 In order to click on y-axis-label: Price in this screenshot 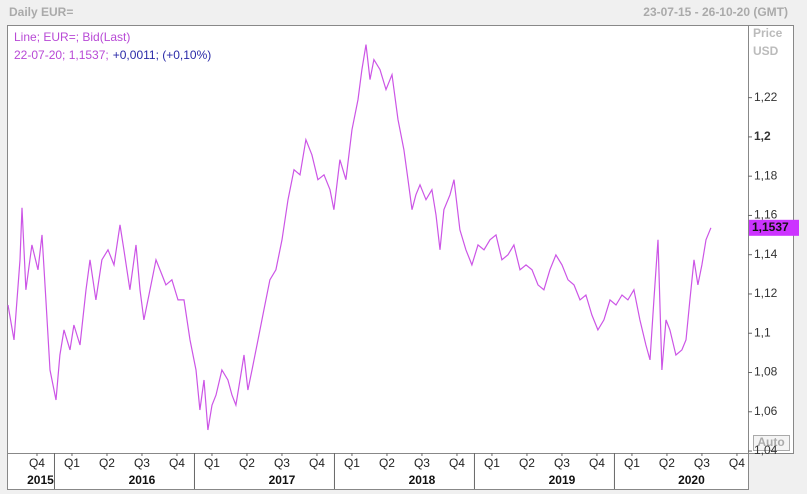, I will do `click(768, 33)`.